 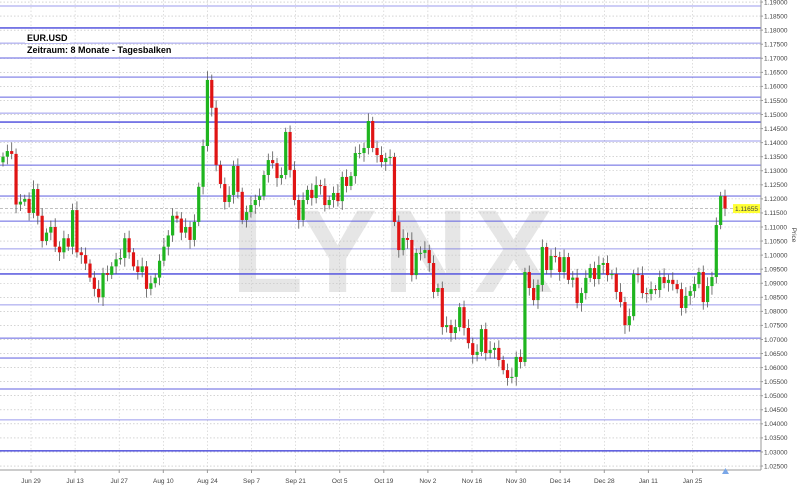 I want to click on x-tick-label: Oct 5, so click(x=340, y=481).